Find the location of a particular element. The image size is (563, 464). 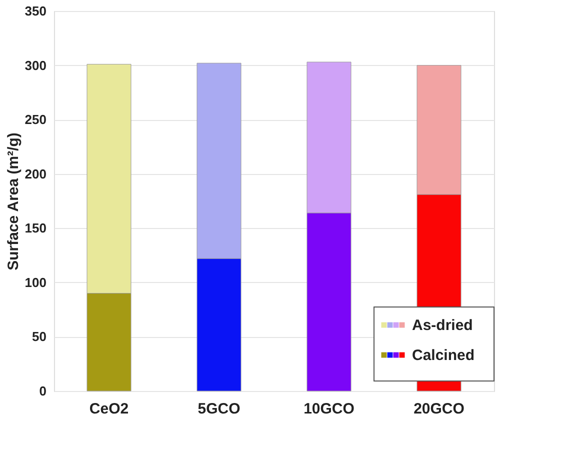

x-tick-label: 20GCO is located at coordinates (439, 409).